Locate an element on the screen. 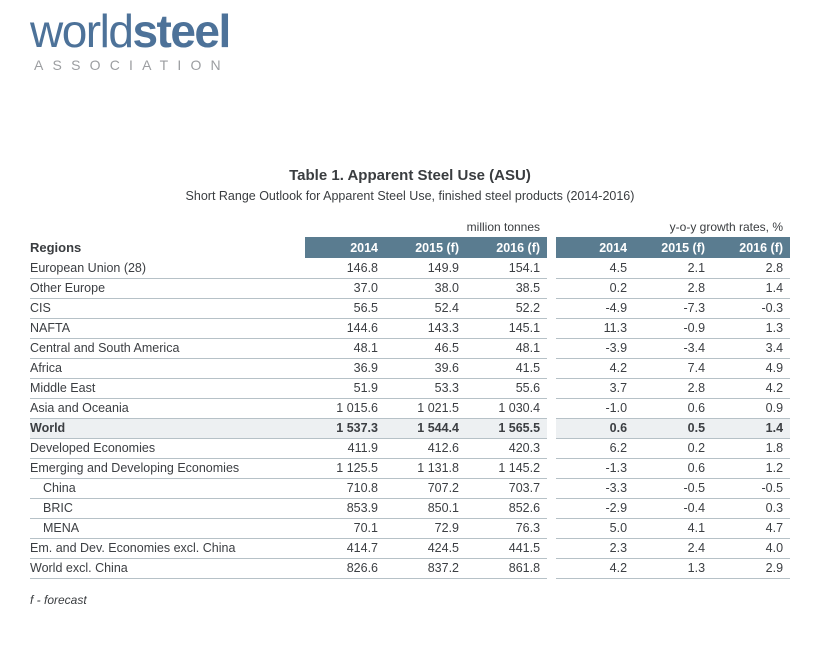 The width and height of the screenshot is (817, 648). growth-value-cell: 1.8 is located at coordinates (751, 448).